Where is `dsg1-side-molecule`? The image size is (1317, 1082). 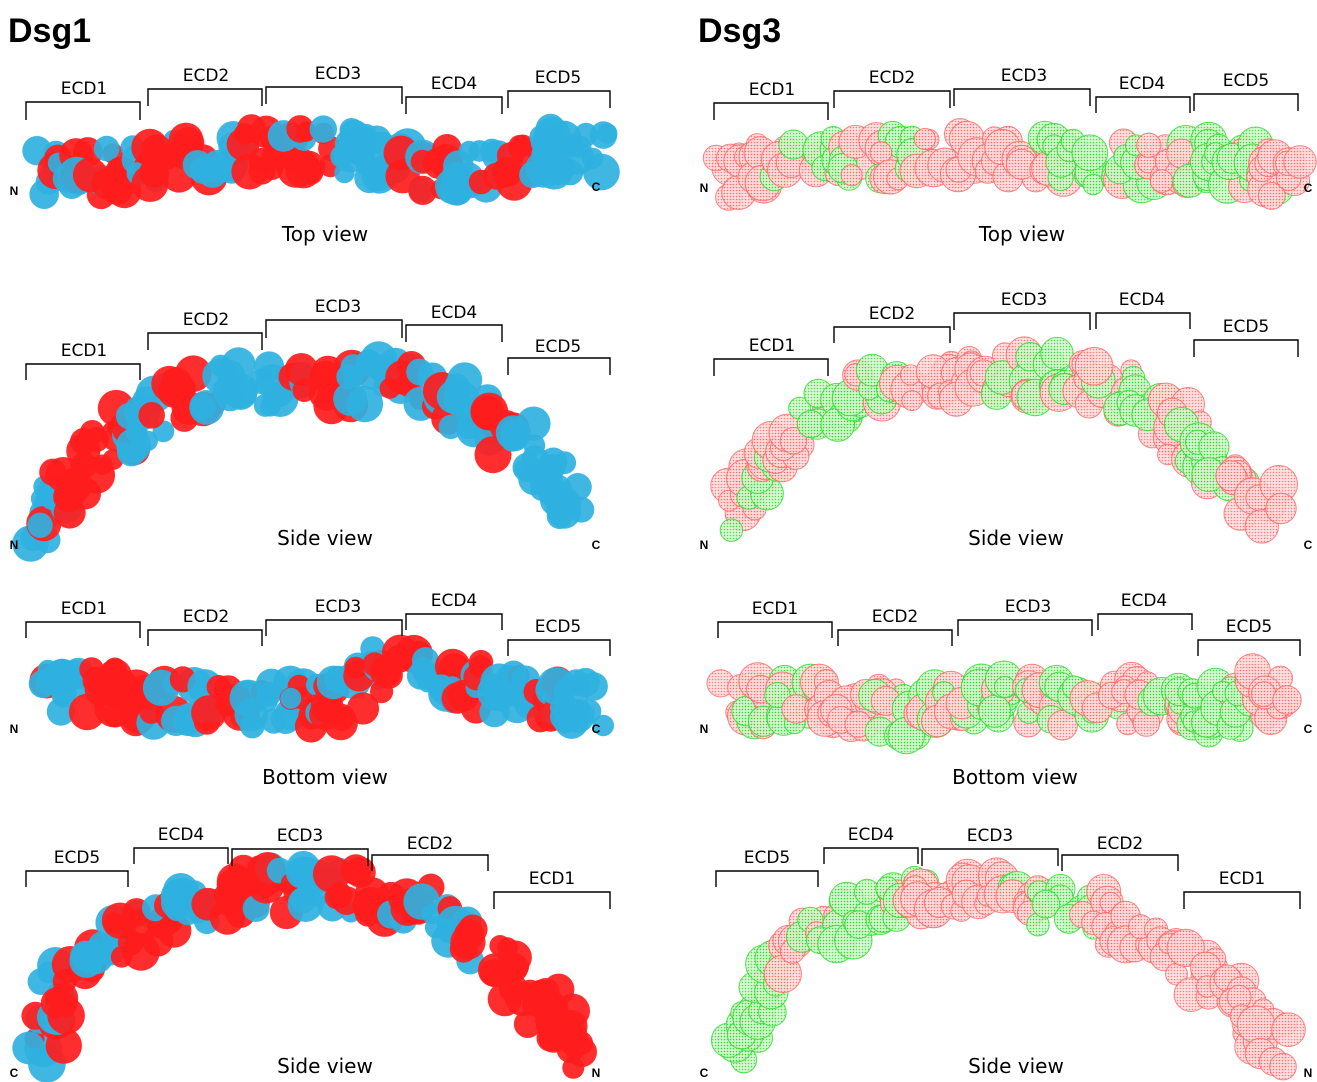
dsg1-side-molecule is located at coordinates (303, 451).